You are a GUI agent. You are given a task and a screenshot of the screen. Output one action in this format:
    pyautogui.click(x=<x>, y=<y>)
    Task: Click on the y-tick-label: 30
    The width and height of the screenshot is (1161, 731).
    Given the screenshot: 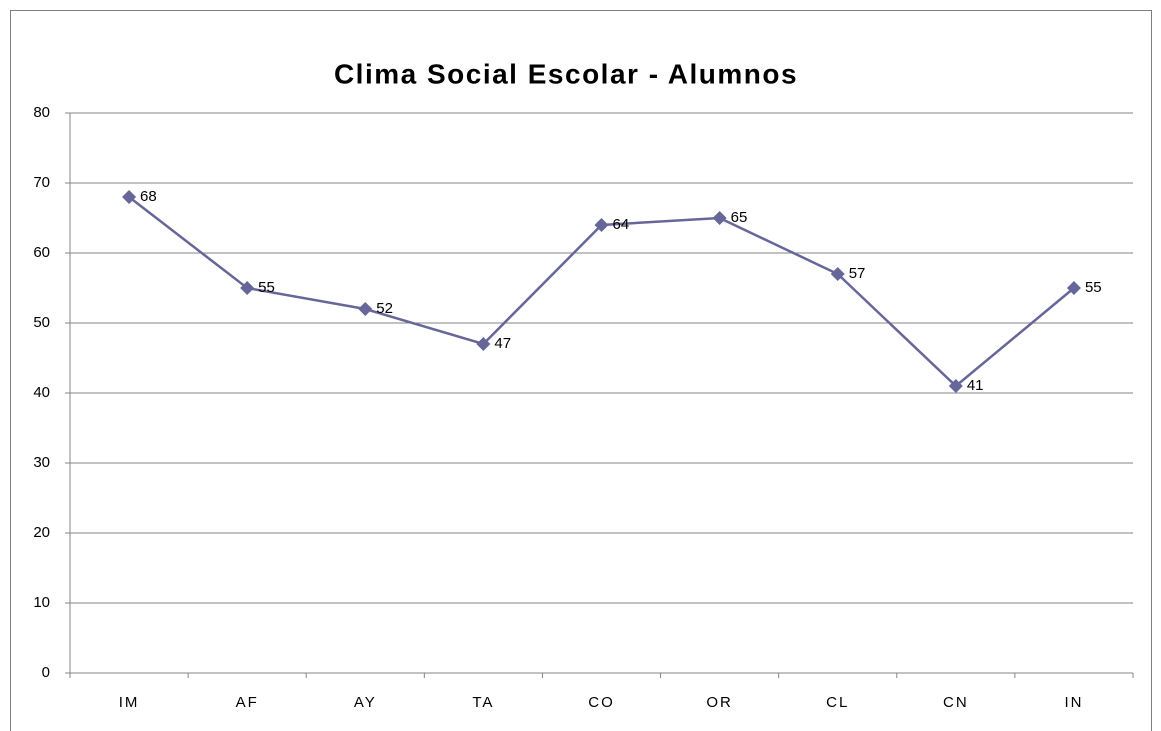 What is the action you would take?
    pyautogui.click(x=41, y=462)
    